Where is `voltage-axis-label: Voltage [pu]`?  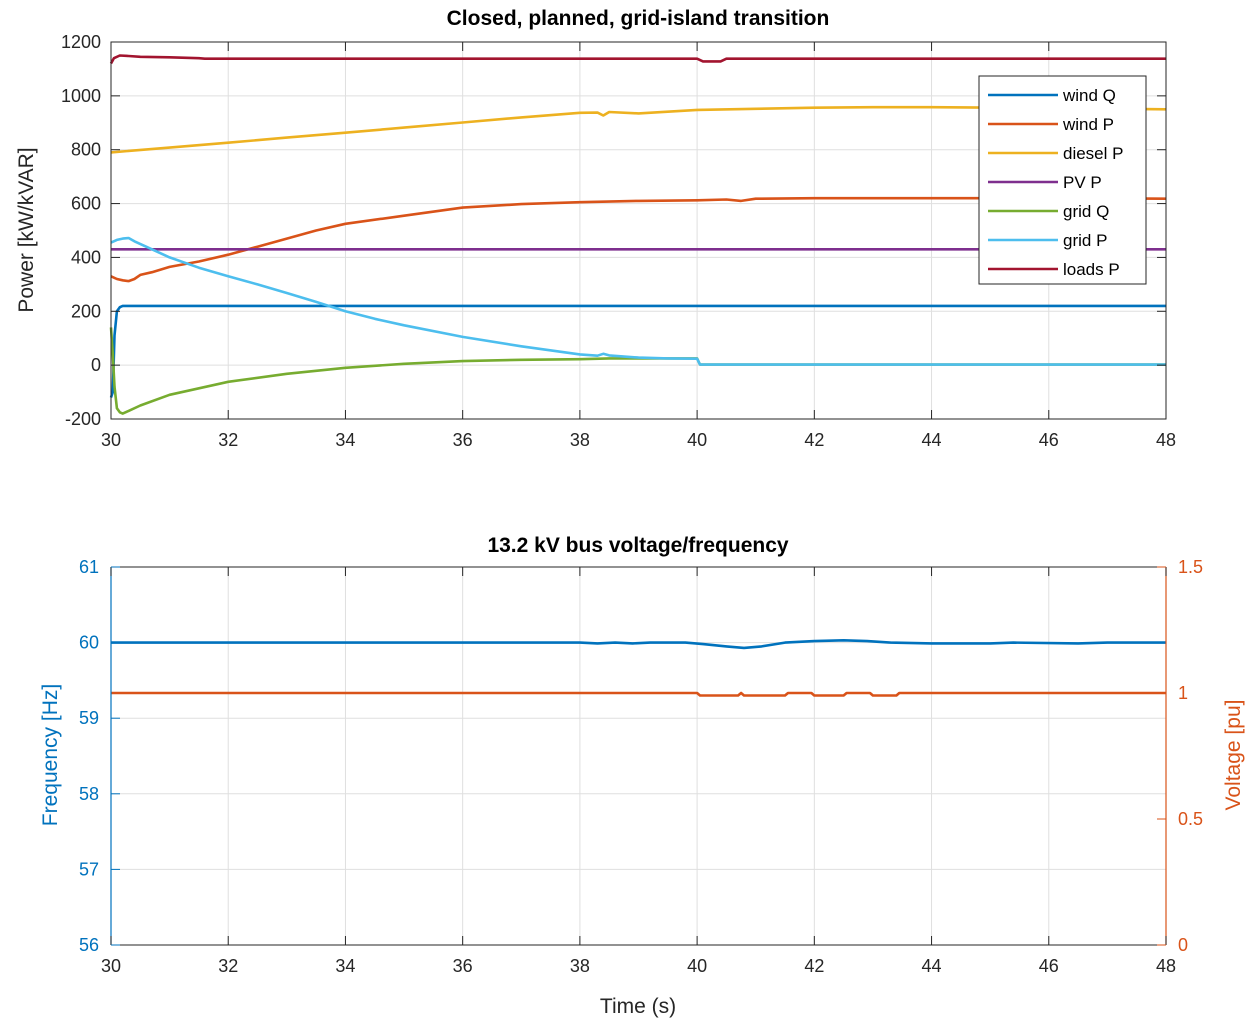 voltage-axis-label: Voltage [pu] is located at coordinates (1233, 755).